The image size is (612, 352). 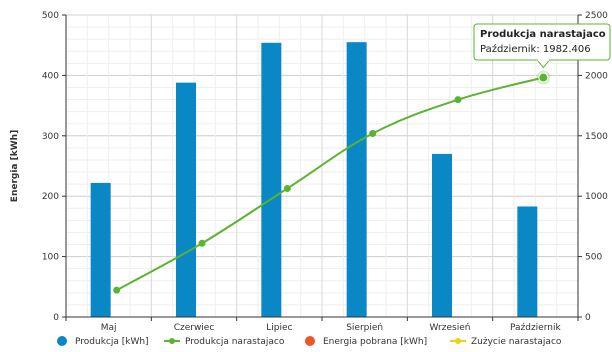 I want to click on x-tick-label: Maj, so click(x=109, y=328).